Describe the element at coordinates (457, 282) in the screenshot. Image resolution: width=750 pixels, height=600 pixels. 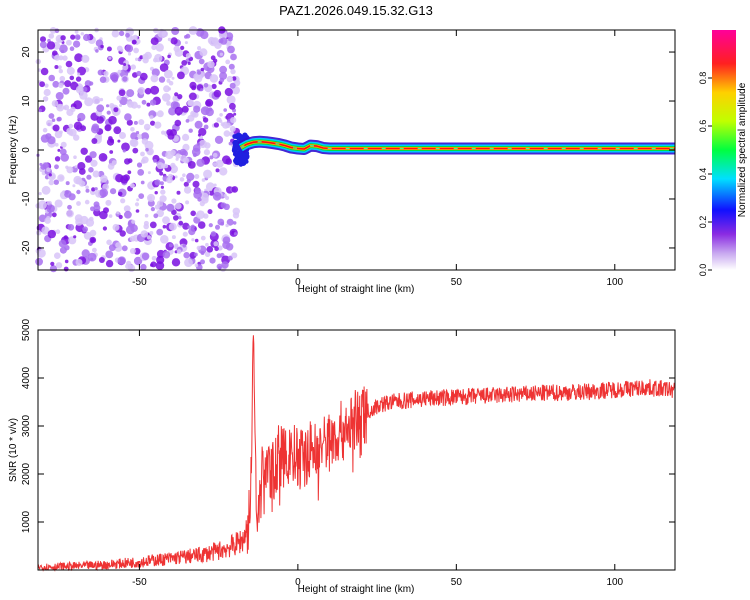
I see `x-tick-label: 50` at that location.